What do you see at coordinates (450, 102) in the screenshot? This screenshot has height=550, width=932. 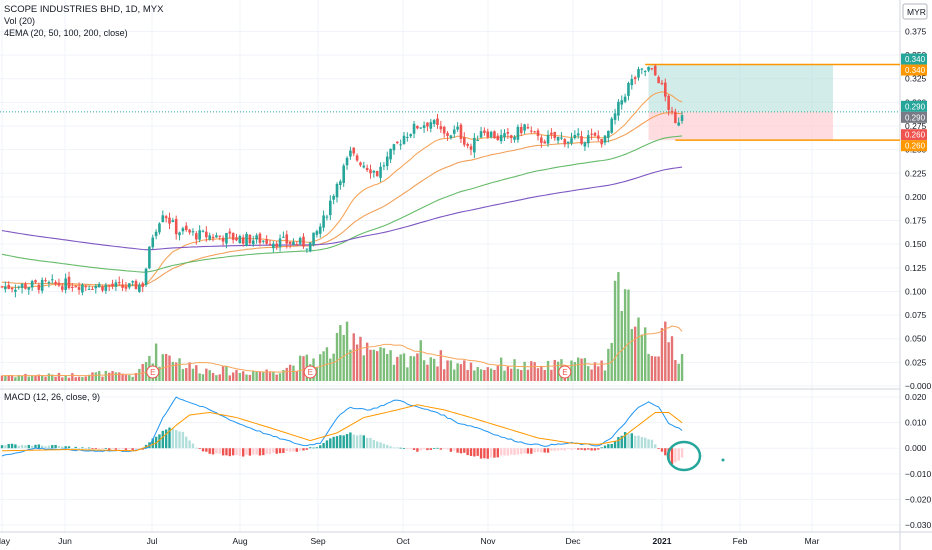 I see `long-position-tool` at bounding box center [450, 102].